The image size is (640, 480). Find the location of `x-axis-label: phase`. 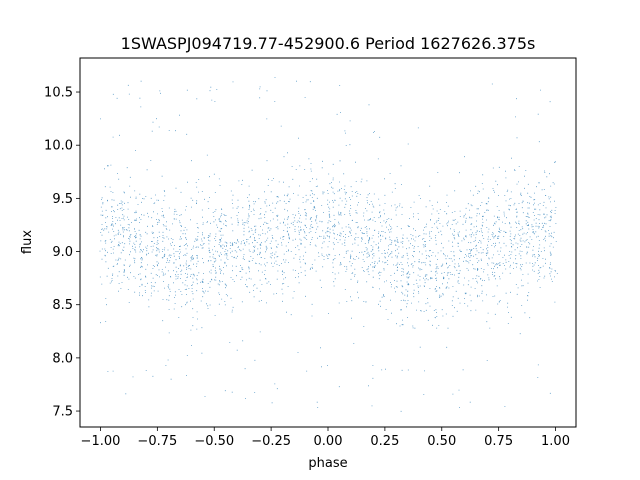

x-axis-label: phase is located at coordinates (327, 463).